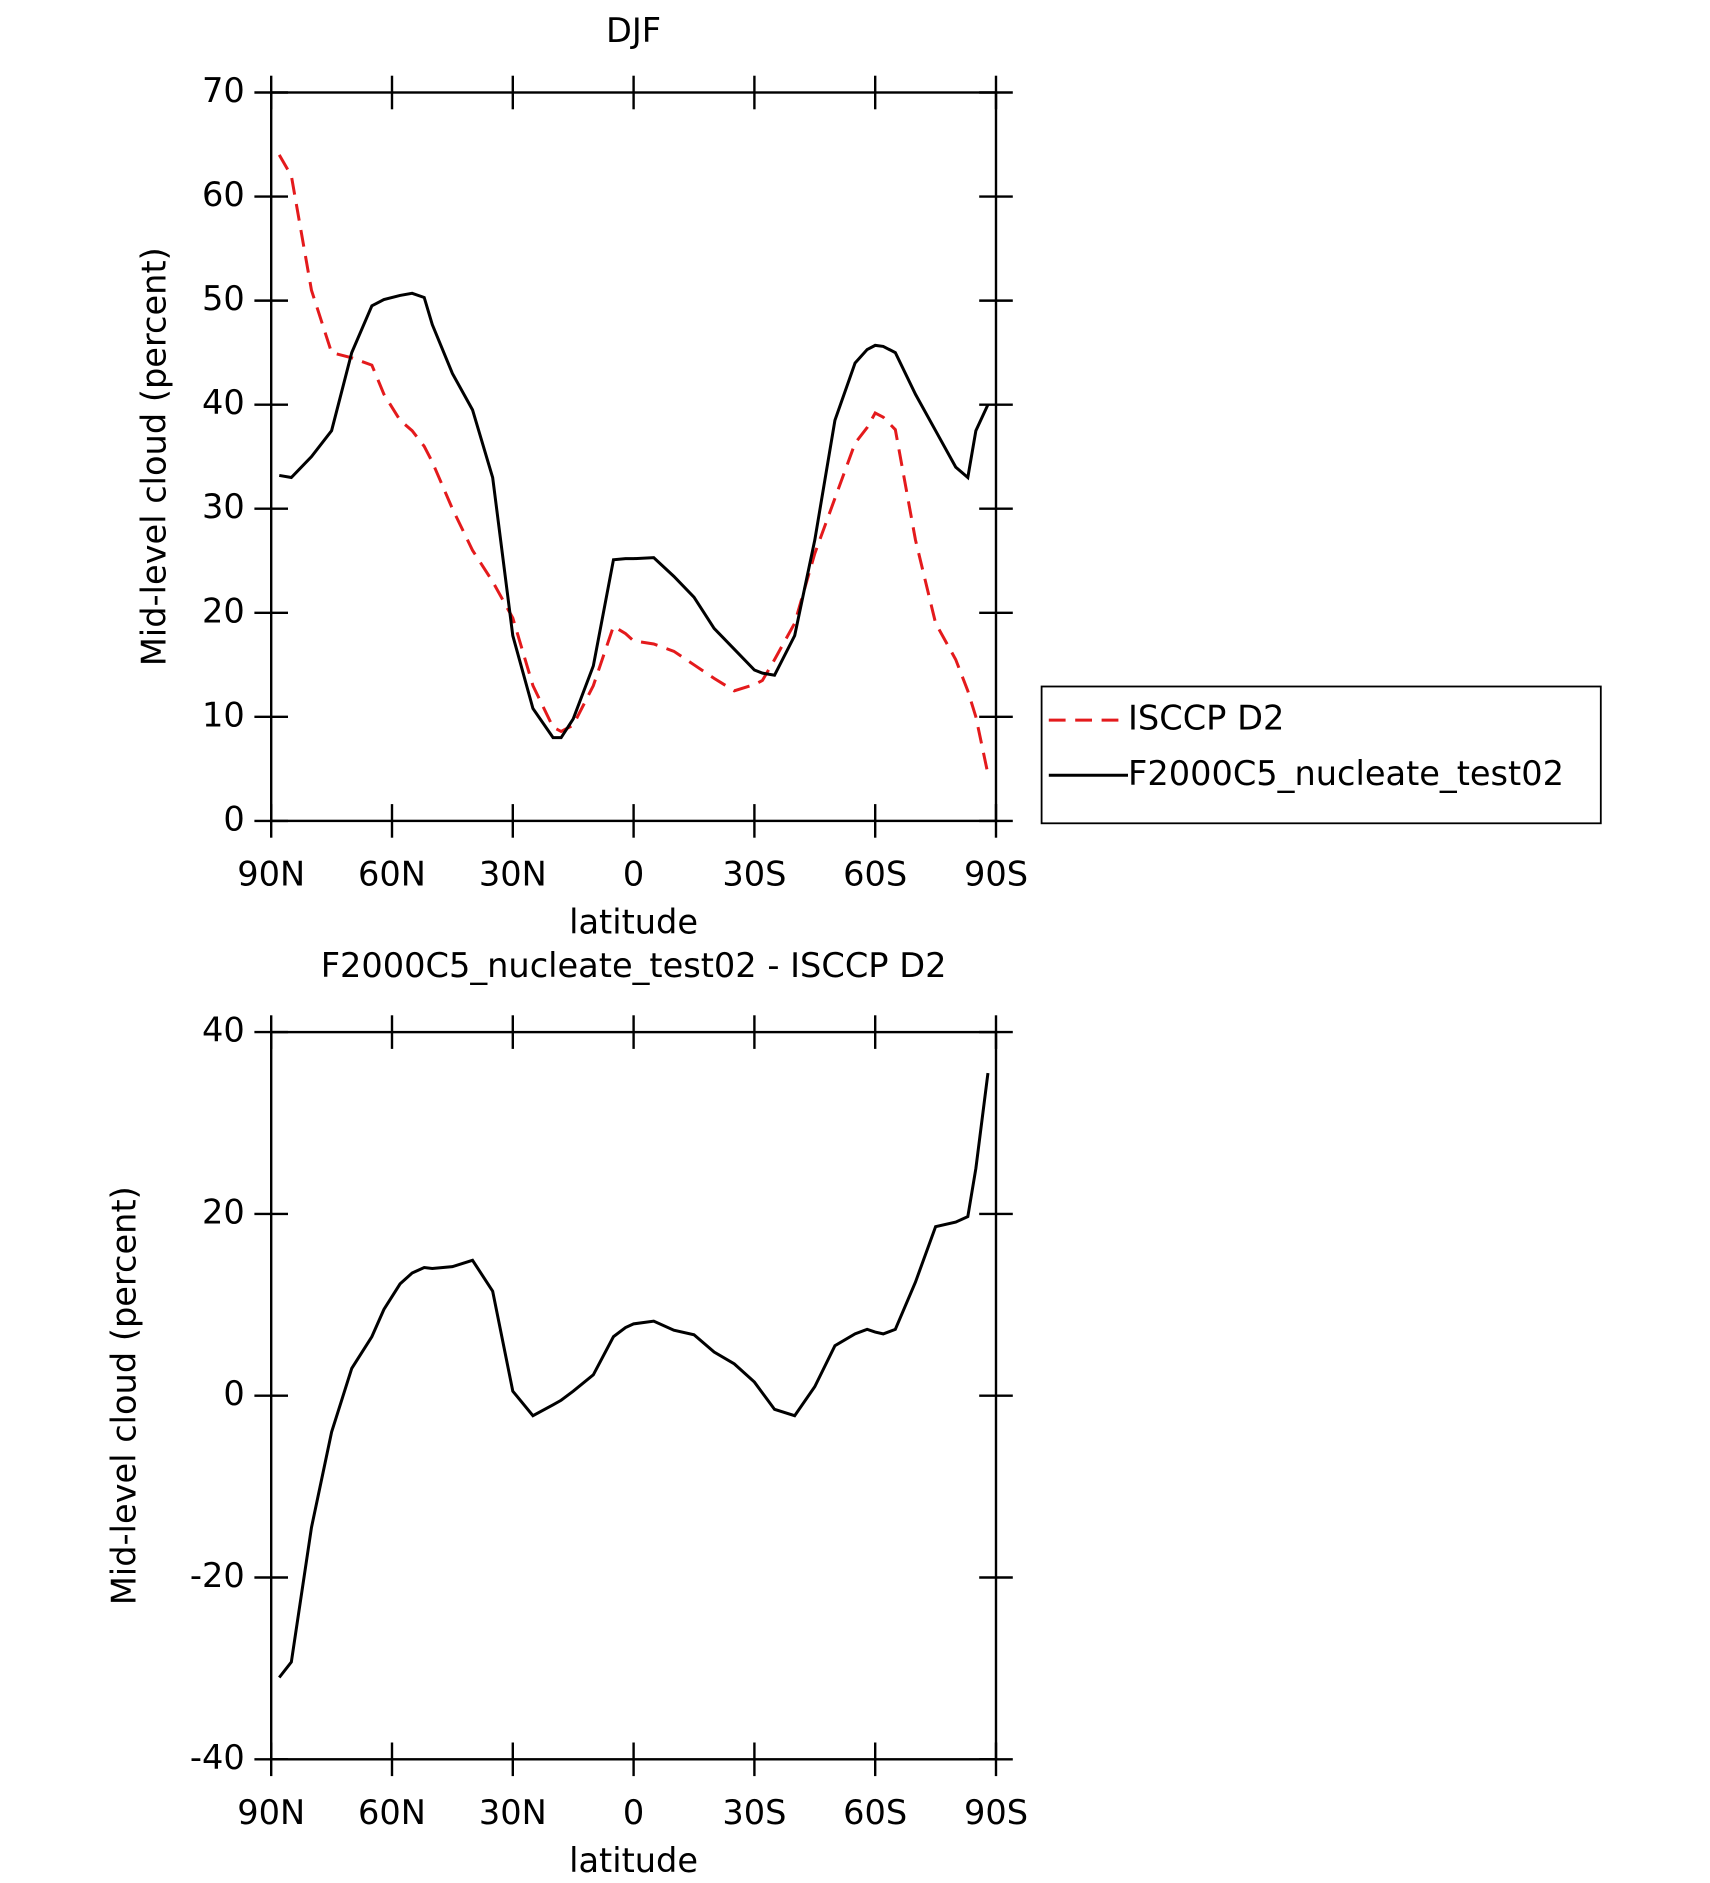 The width and height of the screenshot is (1710, 1883). I want to click on chart-title: DJF, so click(633, 30).